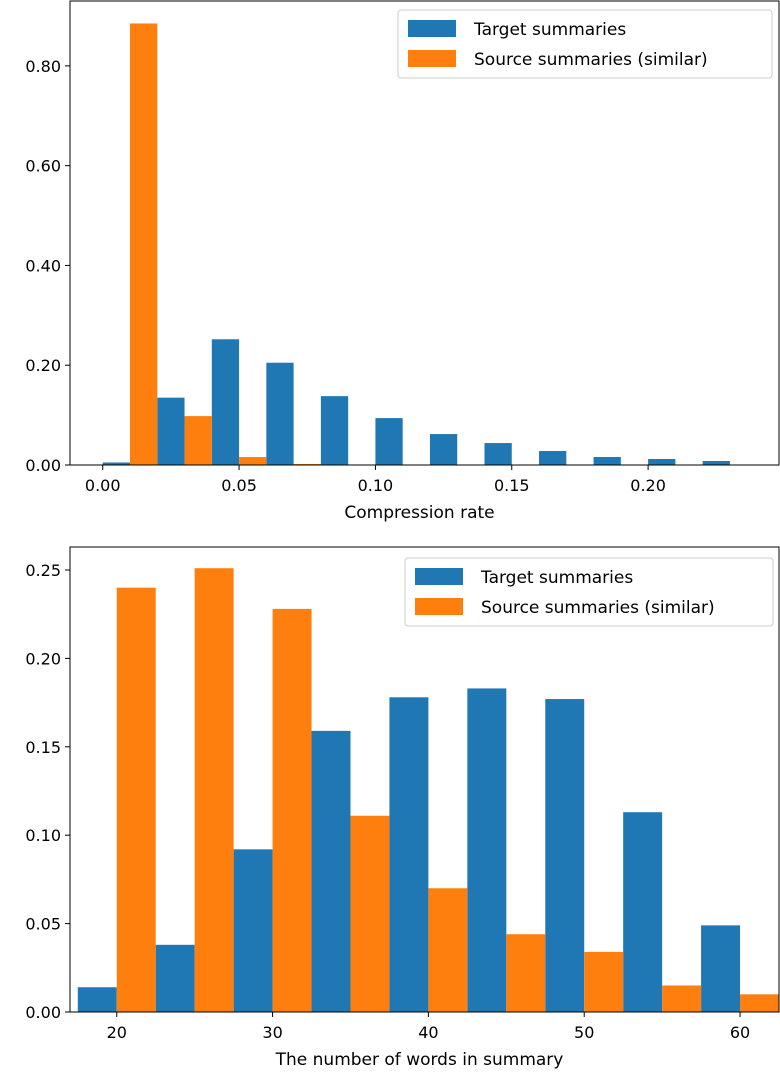  What do you see at coordinates (43, 166) in the screenshot?
I see `y-tick-label: 0.60` at bounding box center [43, 166].